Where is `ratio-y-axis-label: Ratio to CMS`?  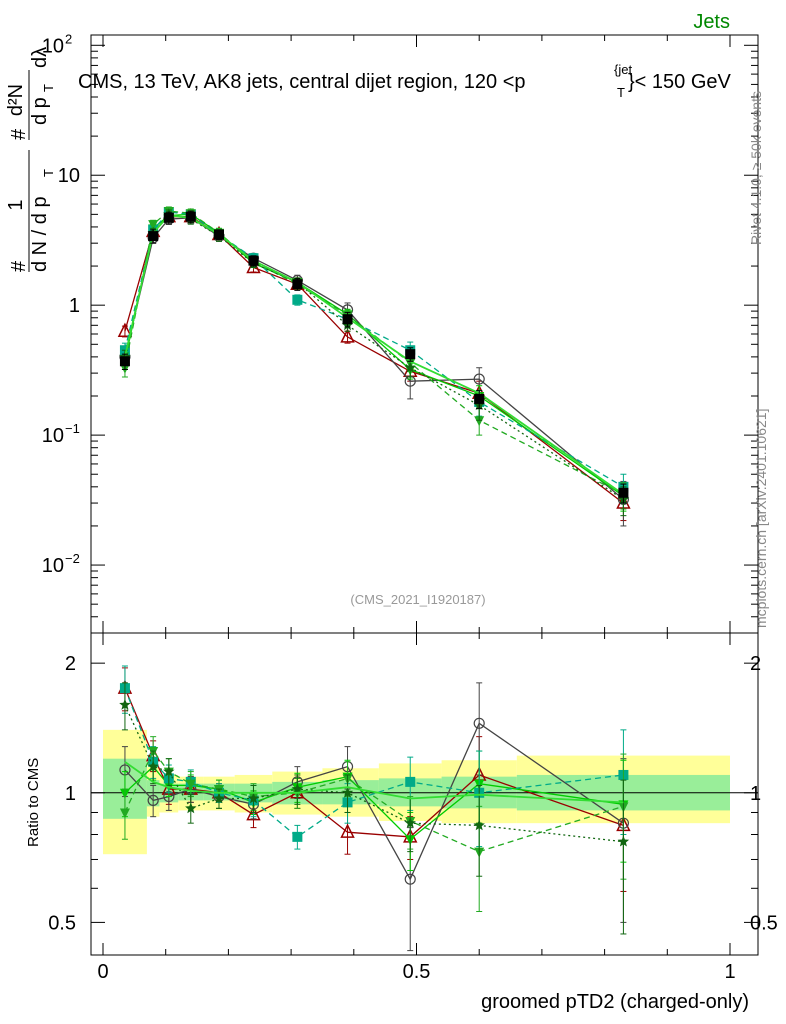
ratio-y-axis-label: Ratio to CMS is located at coordinates (33, 802).